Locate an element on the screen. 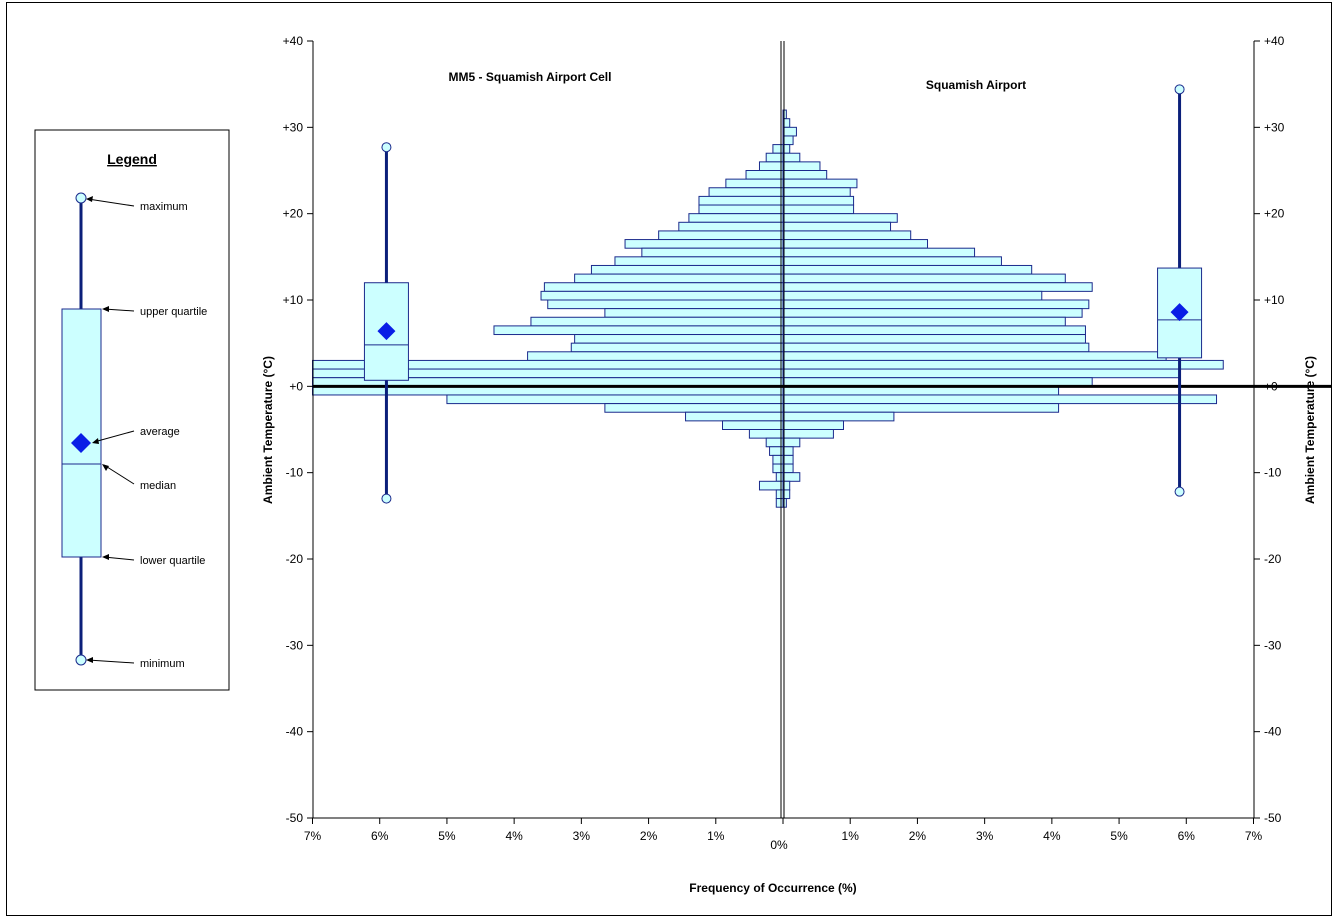 This screenshot has width=1337, height=920. legend-box is located at coordinates (81, 433).